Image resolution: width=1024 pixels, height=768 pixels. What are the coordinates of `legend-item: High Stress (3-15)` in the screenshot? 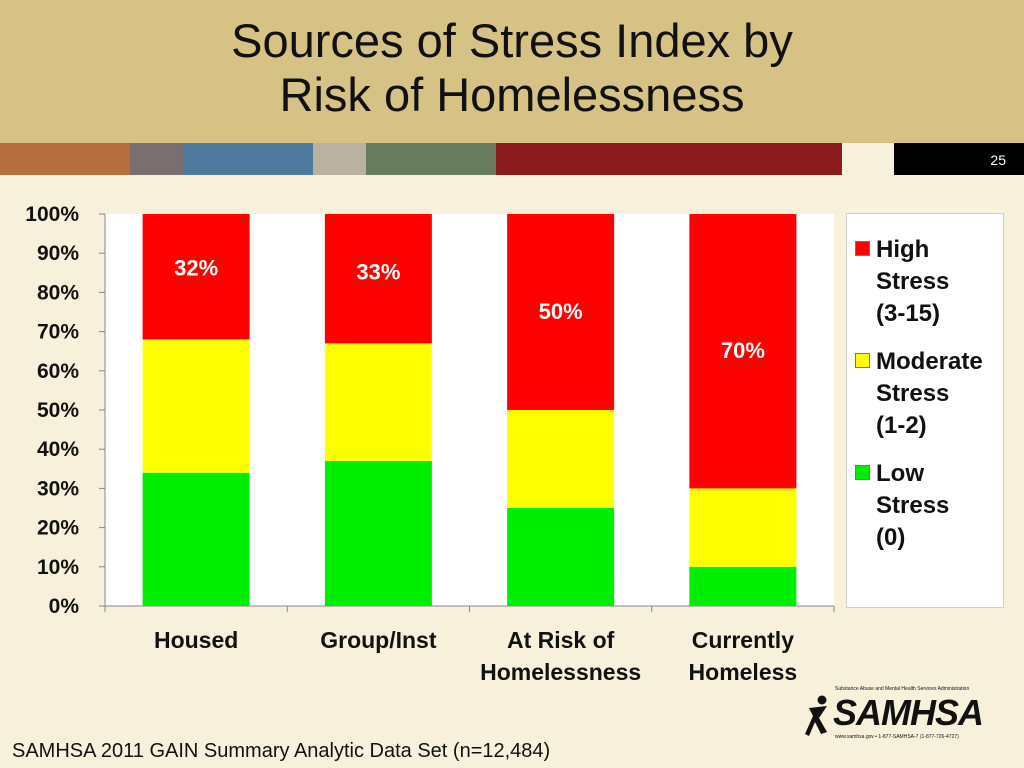 It's located at (929, 282).